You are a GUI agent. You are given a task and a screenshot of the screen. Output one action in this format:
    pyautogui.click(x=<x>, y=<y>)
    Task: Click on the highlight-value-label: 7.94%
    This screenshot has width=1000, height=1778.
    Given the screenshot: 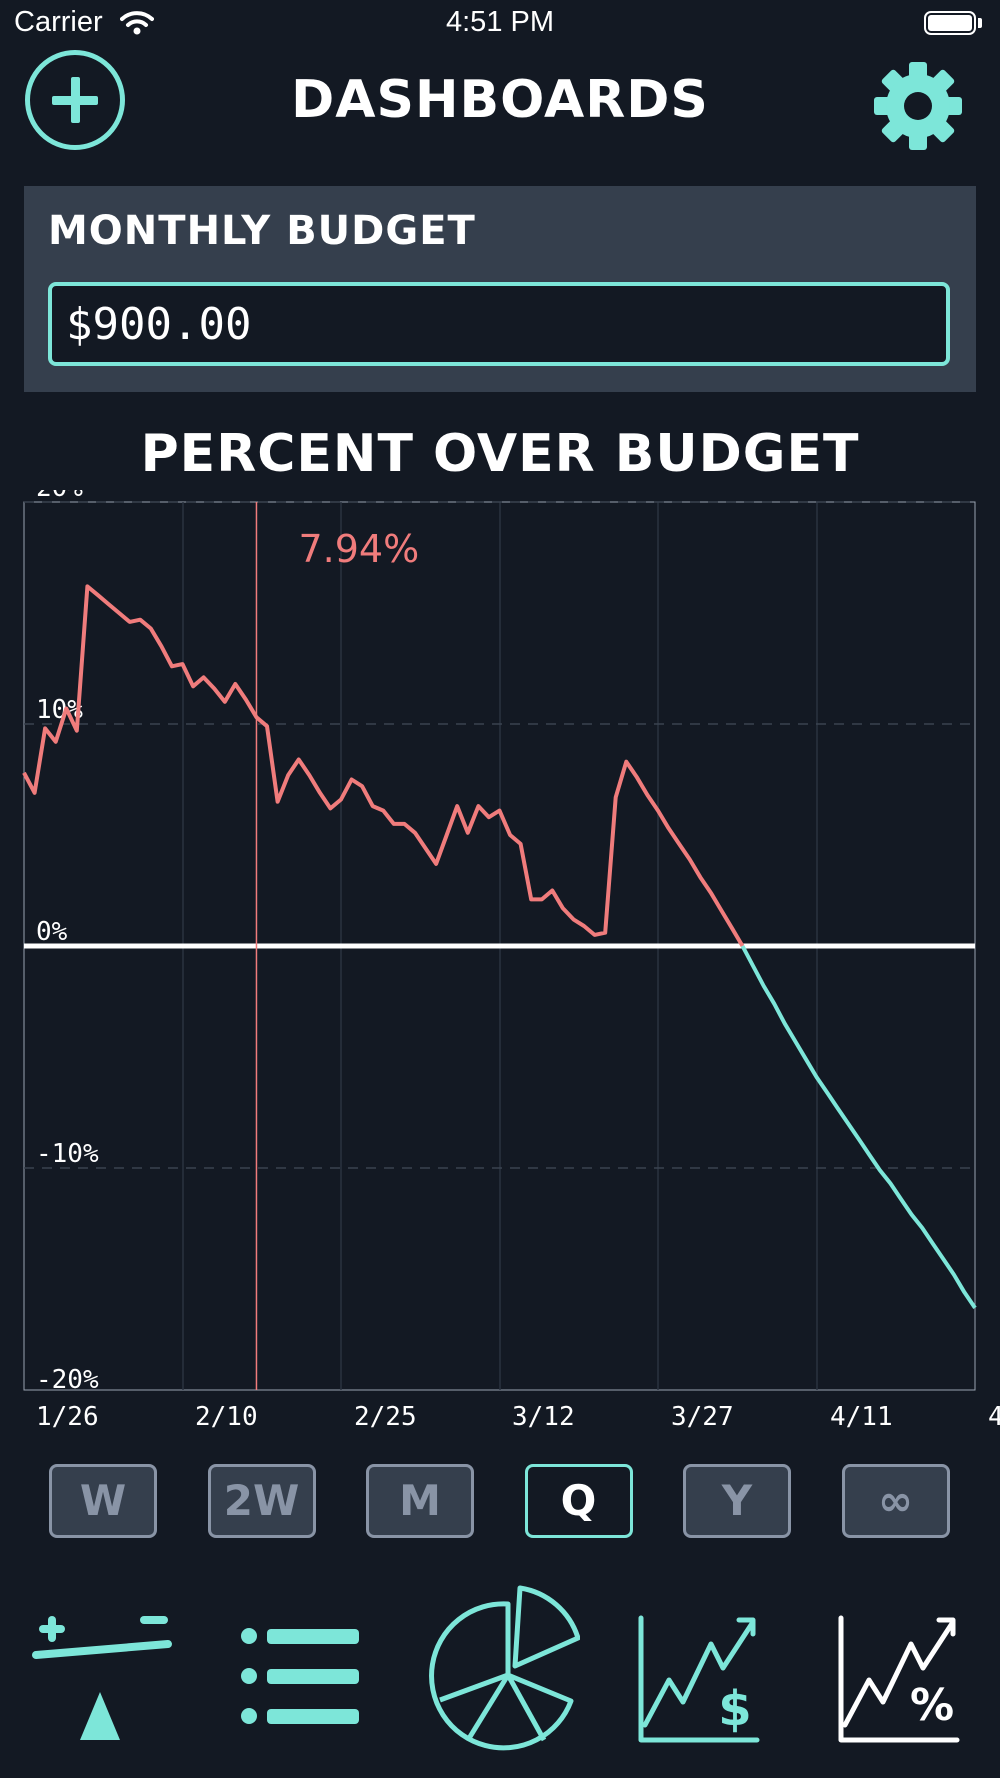 What is the action you would take?
    pyautogui.click(x=358, y=549)
    